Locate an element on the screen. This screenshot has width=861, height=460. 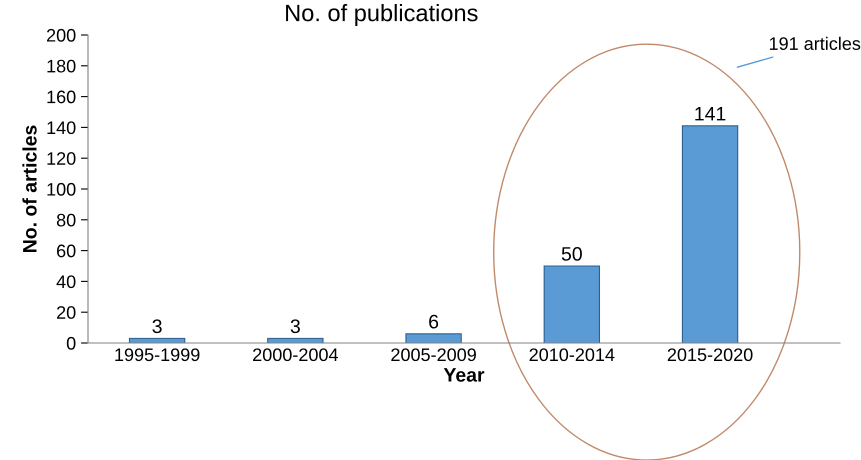
y-tick-label: 180 is located at coordinates (61, 66).